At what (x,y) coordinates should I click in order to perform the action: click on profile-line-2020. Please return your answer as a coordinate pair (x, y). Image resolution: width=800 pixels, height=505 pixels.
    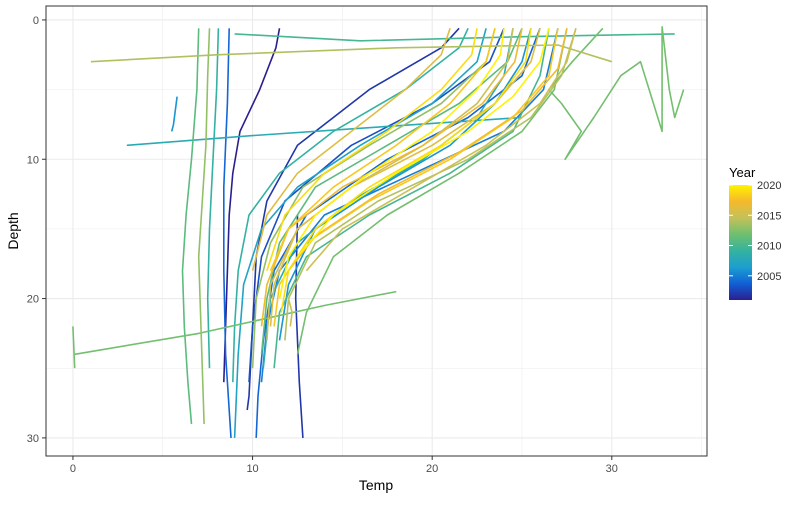
    Looking at the image, I should click on (423, 143).